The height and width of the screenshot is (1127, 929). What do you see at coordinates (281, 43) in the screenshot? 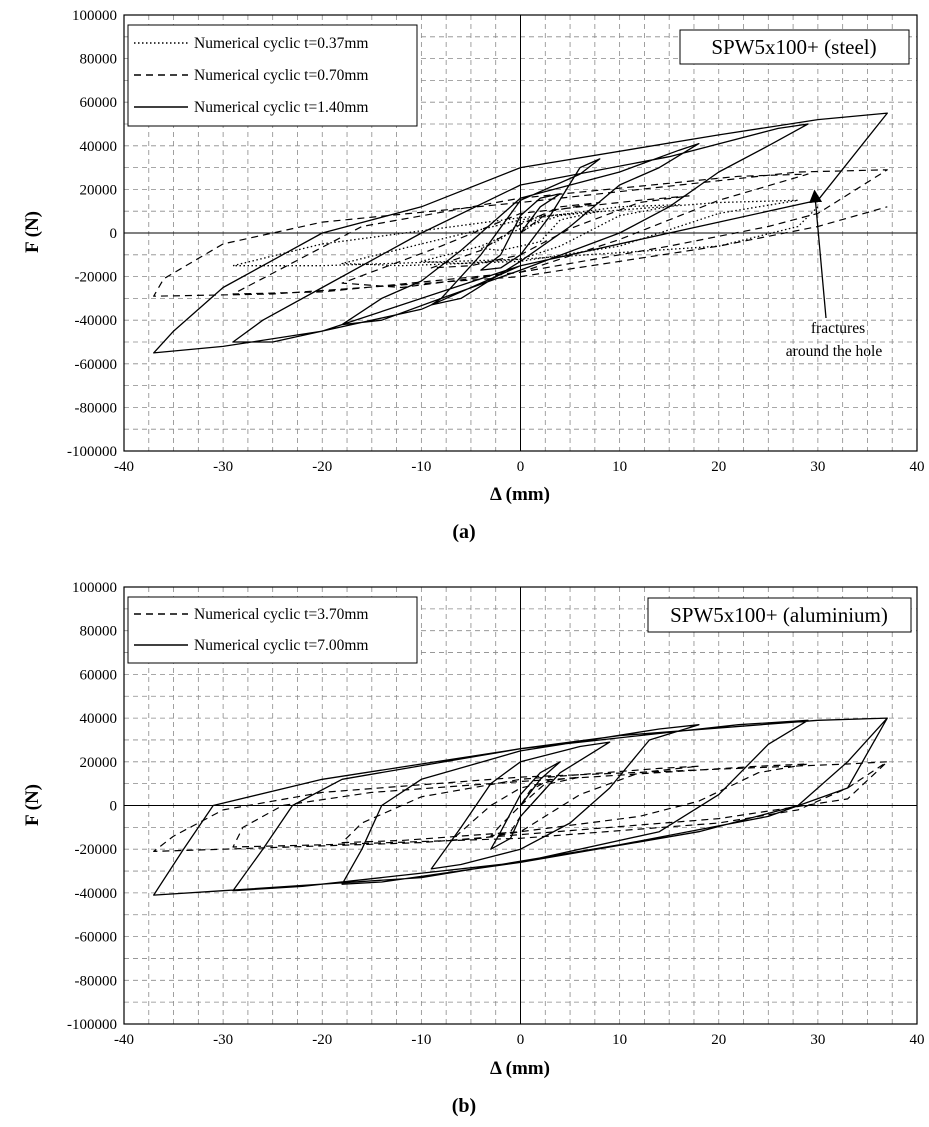
I see `chart-a-legend-label-1: Numerical cyclic t=0.37mm` at bounding box center [281, 43].